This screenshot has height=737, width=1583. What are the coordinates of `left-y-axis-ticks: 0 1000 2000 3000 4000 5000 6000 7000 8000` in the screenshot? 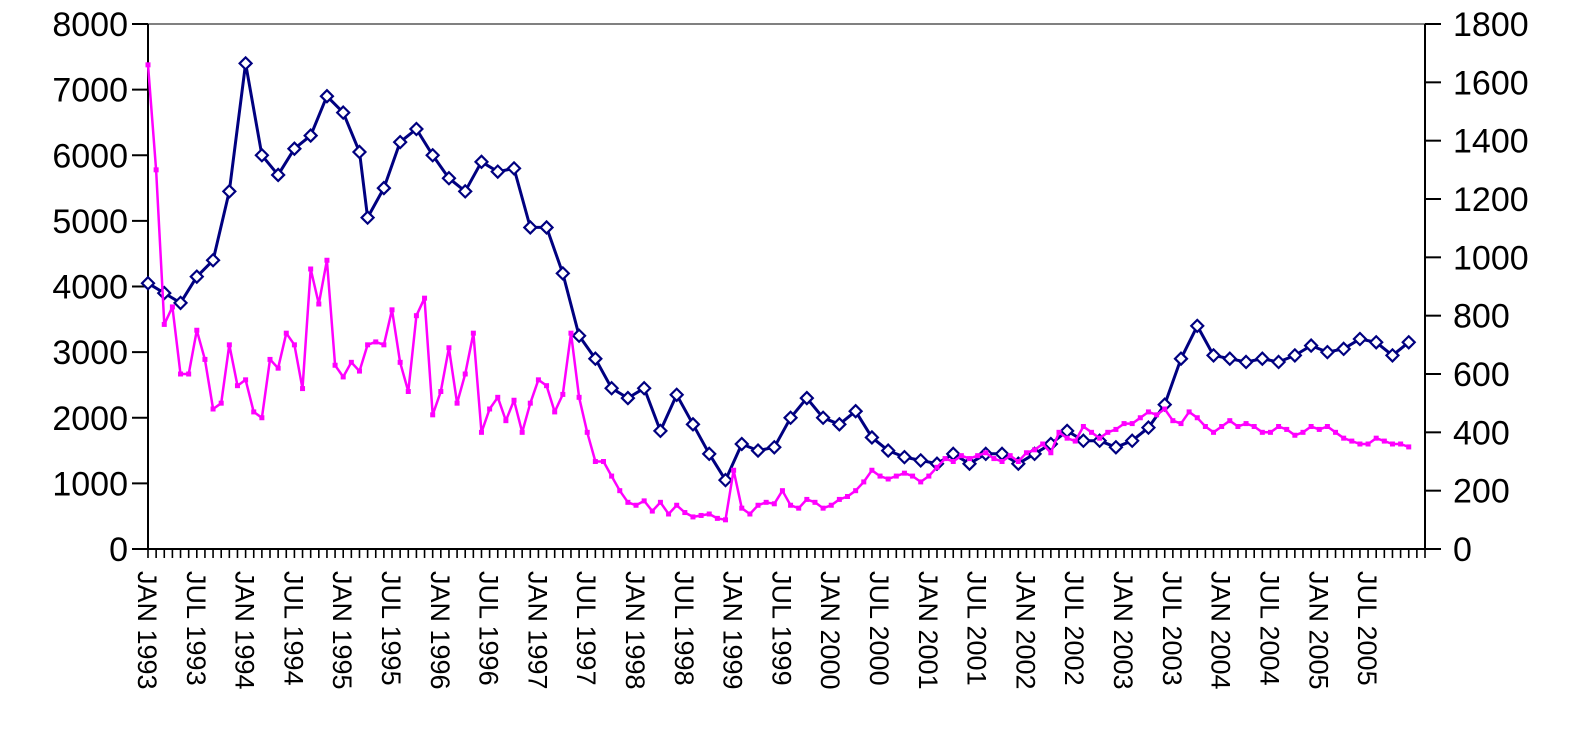 It's located at (100, 287).